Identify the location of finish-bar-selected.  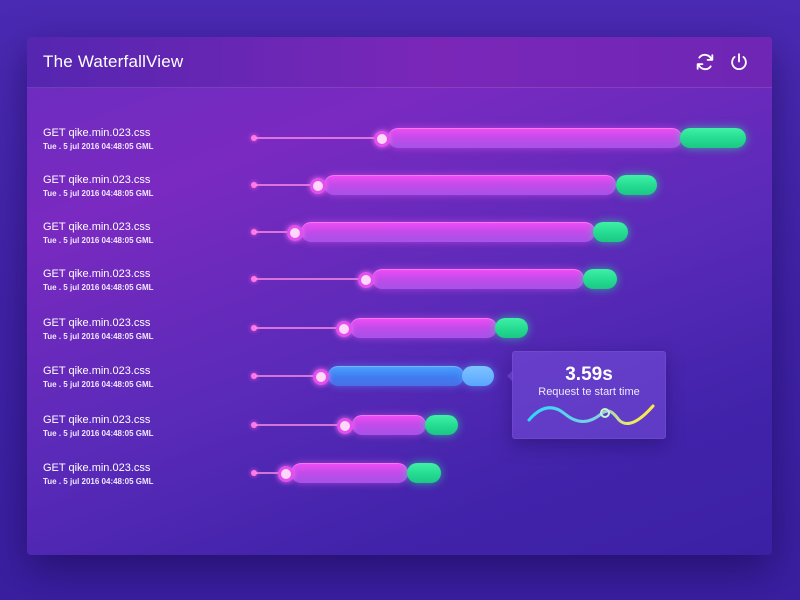
(478, 376).